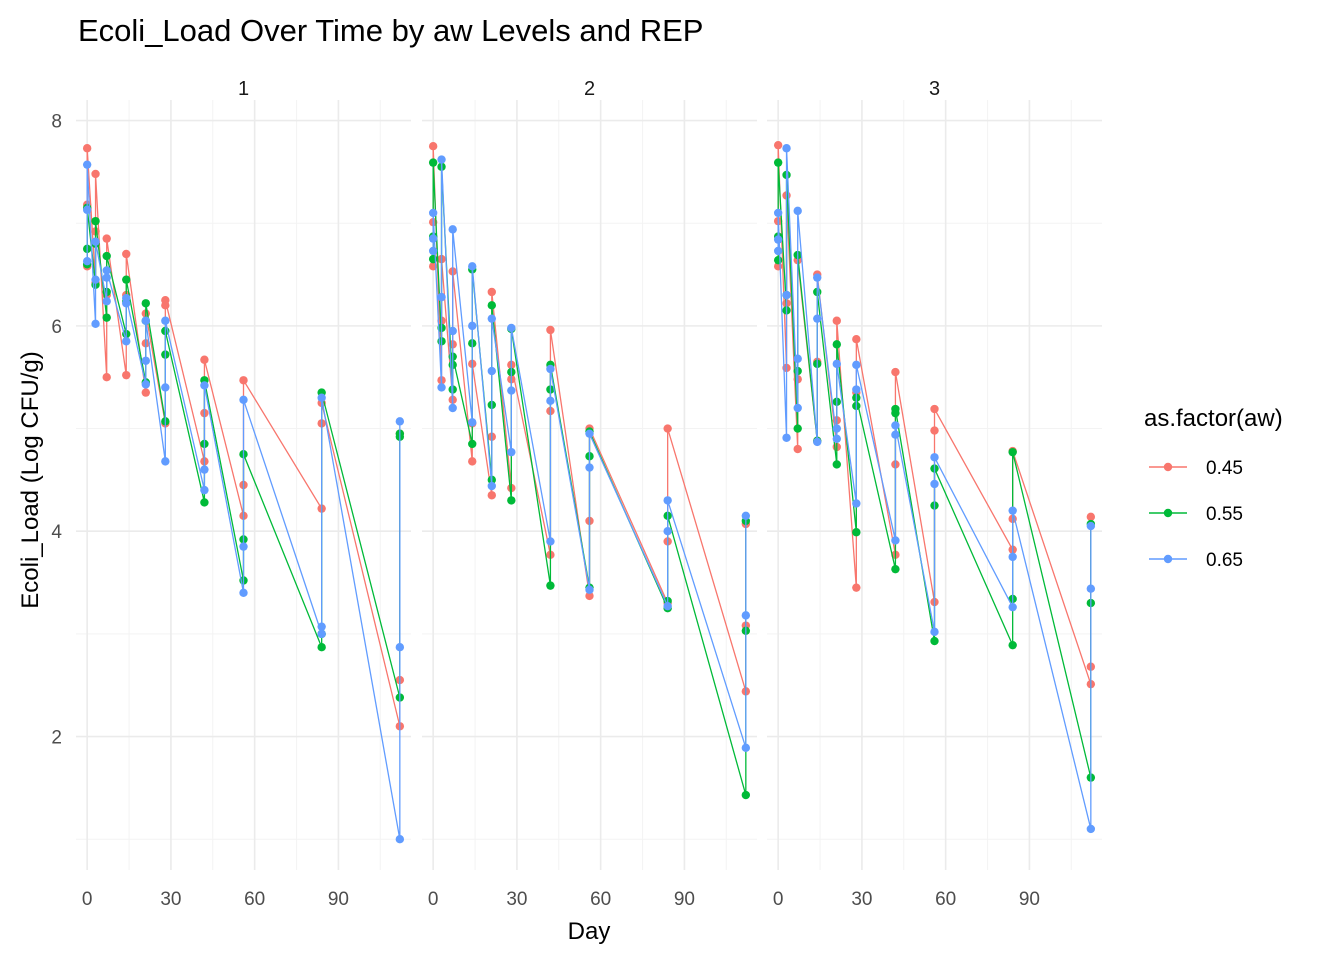 The height and width of the screenshot is (960, 1344). I want to click on series-line, so click(589, 419).